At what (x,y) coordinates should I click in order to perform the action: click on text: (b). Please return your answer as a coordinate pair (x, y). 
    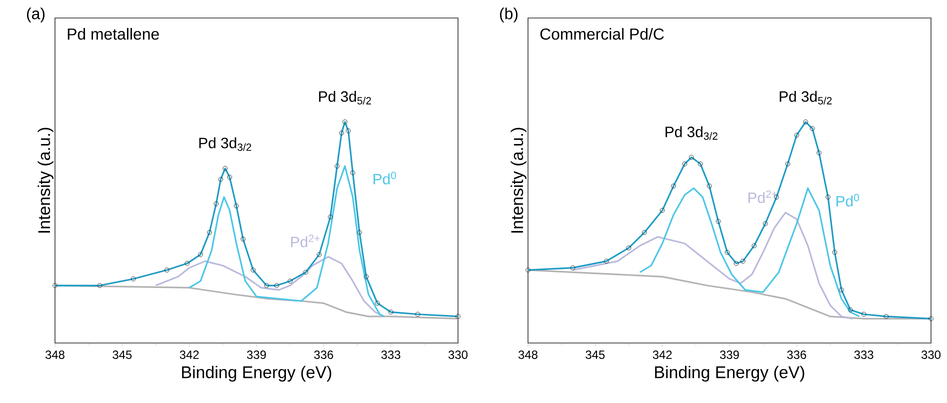
    Looking at the image, I should click on (509, 15).